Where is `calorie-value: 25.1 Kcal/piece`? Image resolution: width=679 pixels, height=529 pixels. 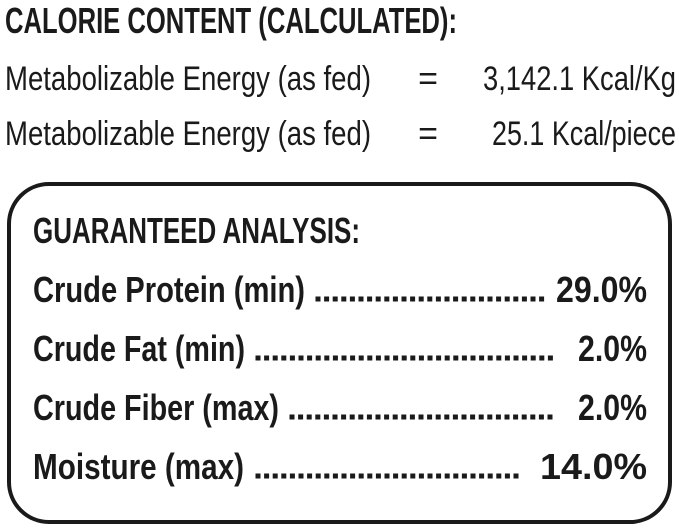 calorie-value: 25.1 Kcal/piece is located at coordinates (584, 134).